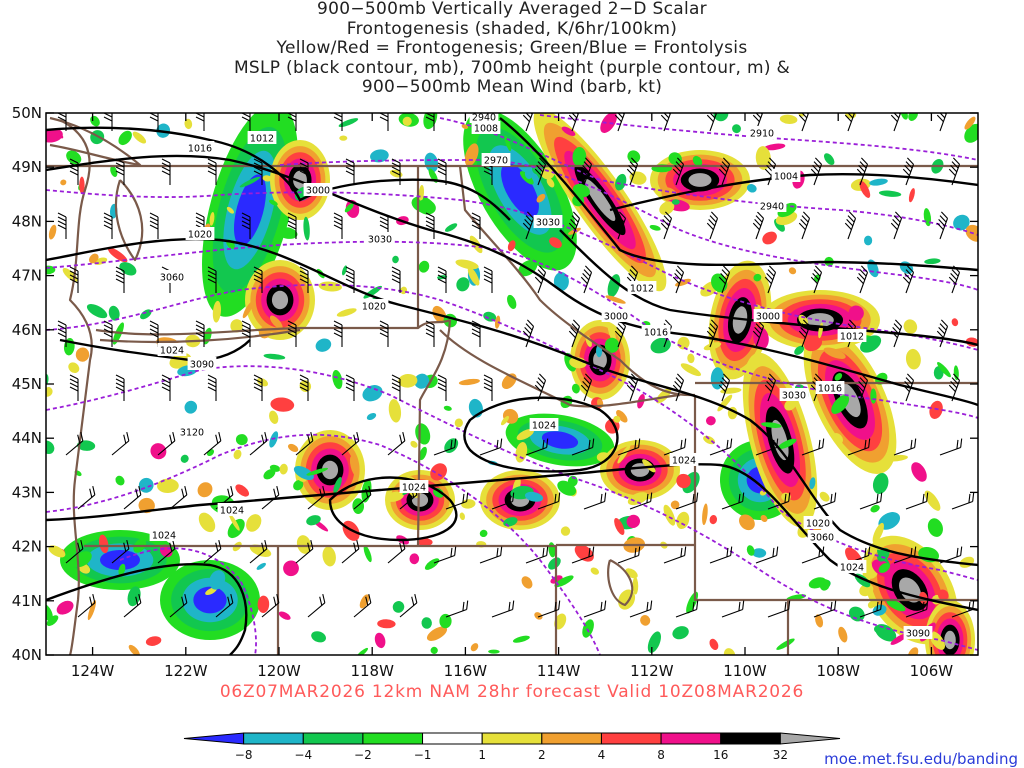 The image size is (1024, 768). What do you see at coordinates (512, 9) in the screenshot?
I see `title-line-1: 900−500mb Vertically Averaged 2−D Scalar` at bounding box center [512, 9].